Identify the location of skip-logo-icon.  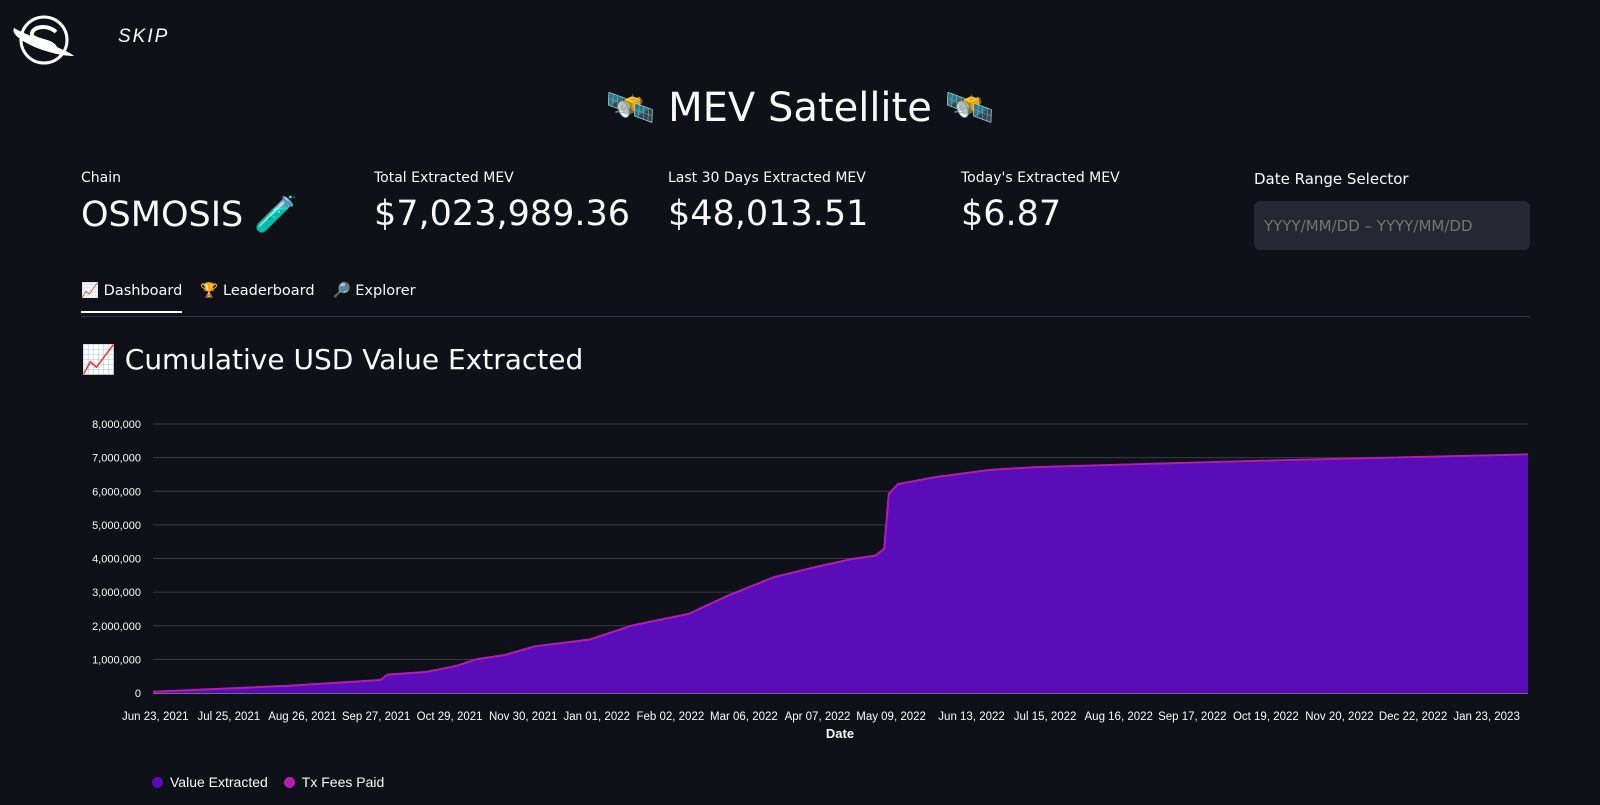
(44, 40).